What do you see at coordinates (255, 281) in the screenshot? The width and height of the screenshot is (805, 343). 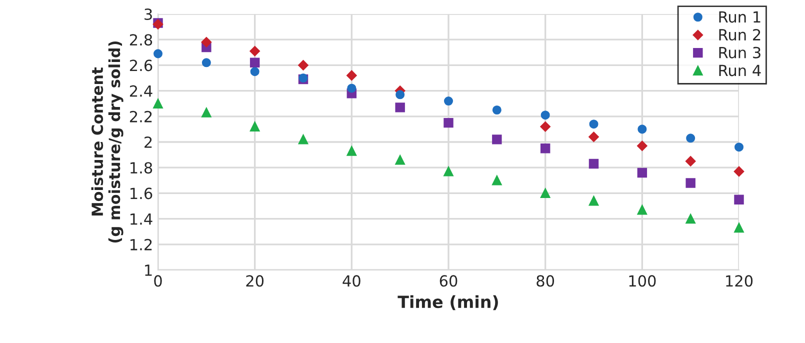 I see `x-tick-label: 20` at bounding box center [255, 281].